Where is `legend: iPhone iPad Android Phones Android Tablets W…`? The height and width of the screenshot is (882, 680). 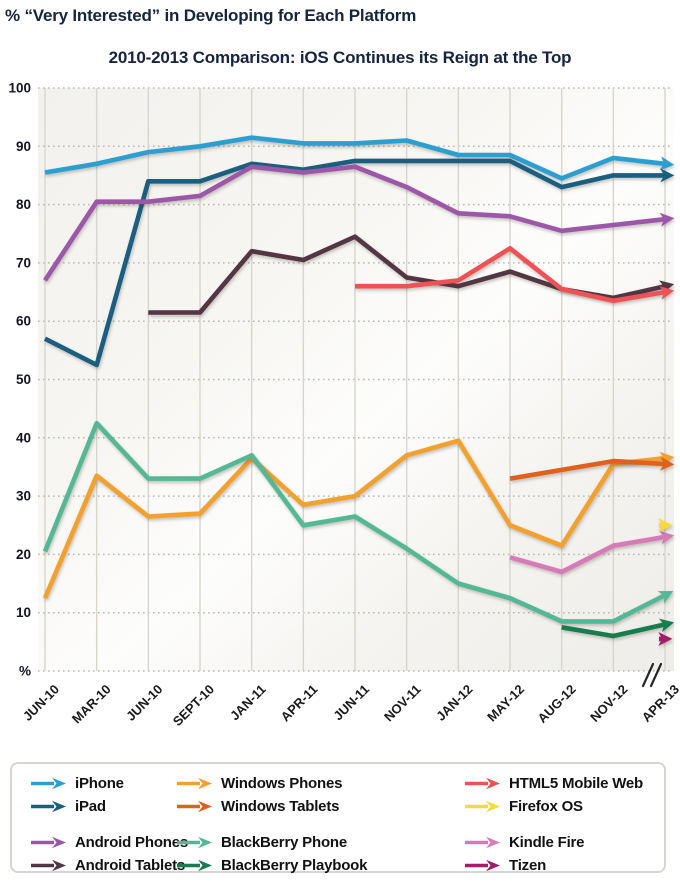 legend: iPhone iPad Android Phones Android Tablets W… is located at coordinates (338, 818).